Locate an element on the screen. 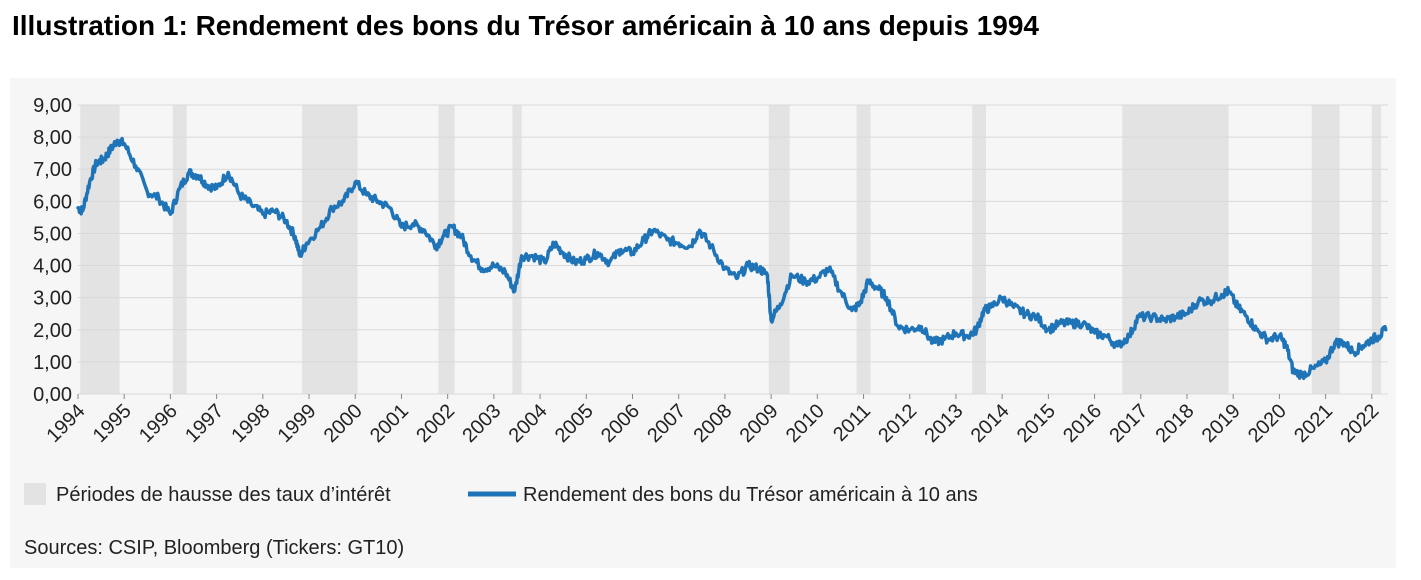  x-tick-label: 1994 is located at coordinates (66, 423).